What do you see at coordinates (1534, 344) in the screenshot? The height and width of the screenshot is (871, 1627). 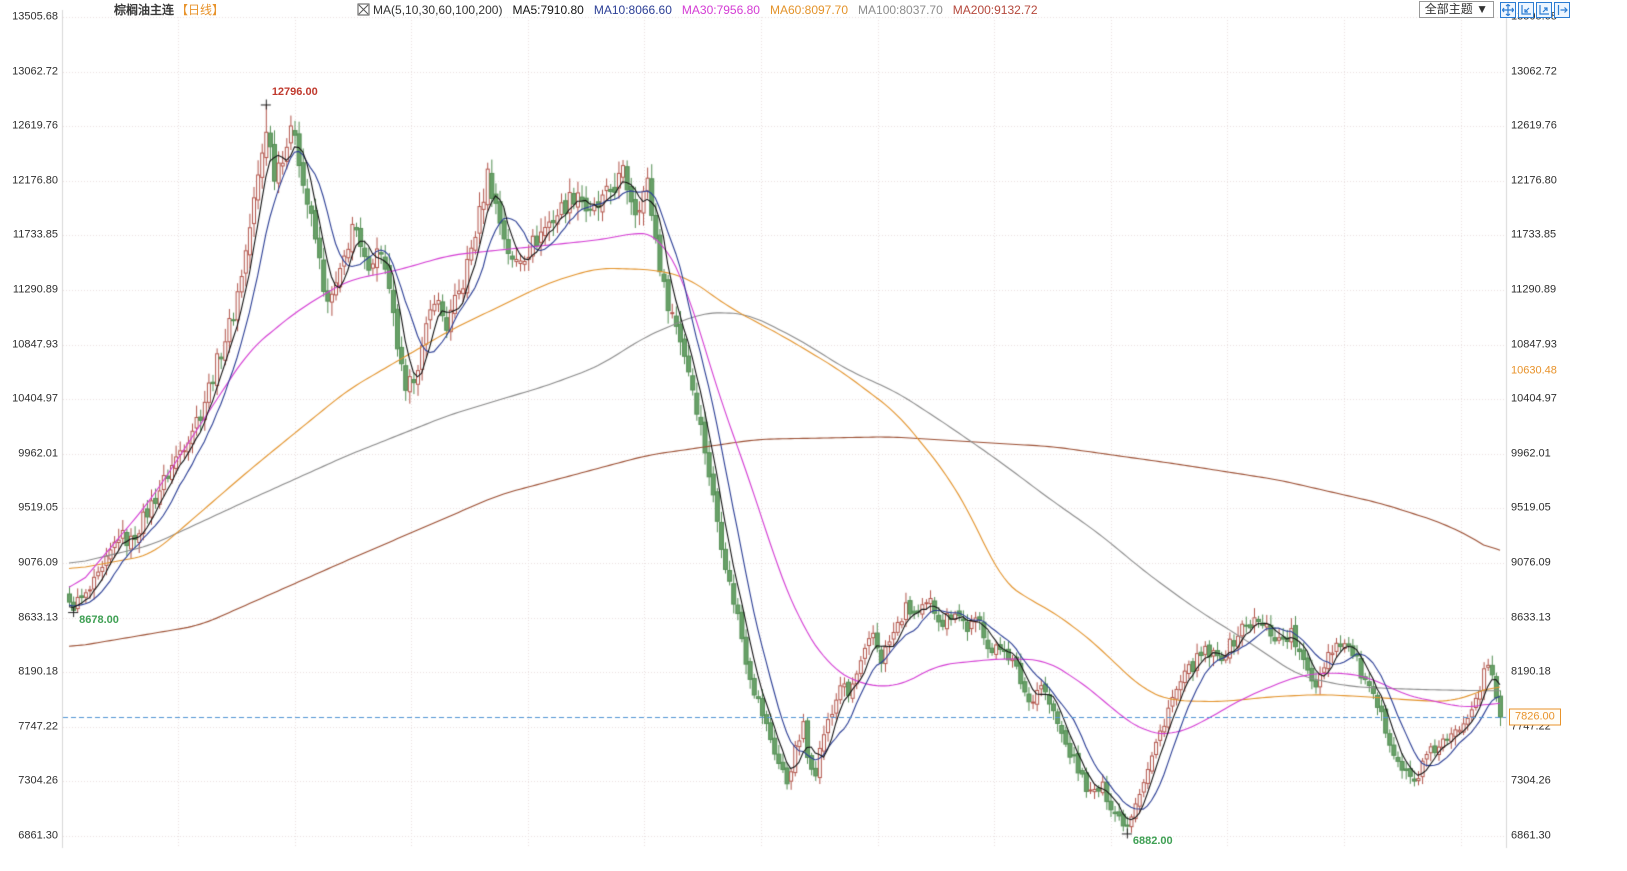 I see `y-axis-label-right: 10847.93` at bounding box center [1534, 344].